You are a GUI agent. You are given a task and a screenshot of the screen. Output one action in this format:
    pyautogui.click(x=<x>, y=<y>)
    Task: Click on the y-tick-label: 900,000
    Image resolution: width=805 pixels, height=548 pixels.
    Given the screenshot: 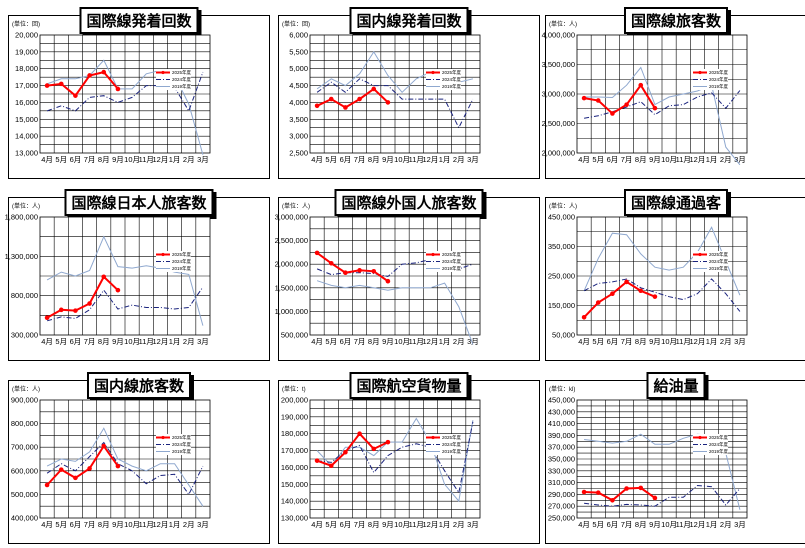 What is the action you would take?
    pyautogui.click(x=24, y=400)
    